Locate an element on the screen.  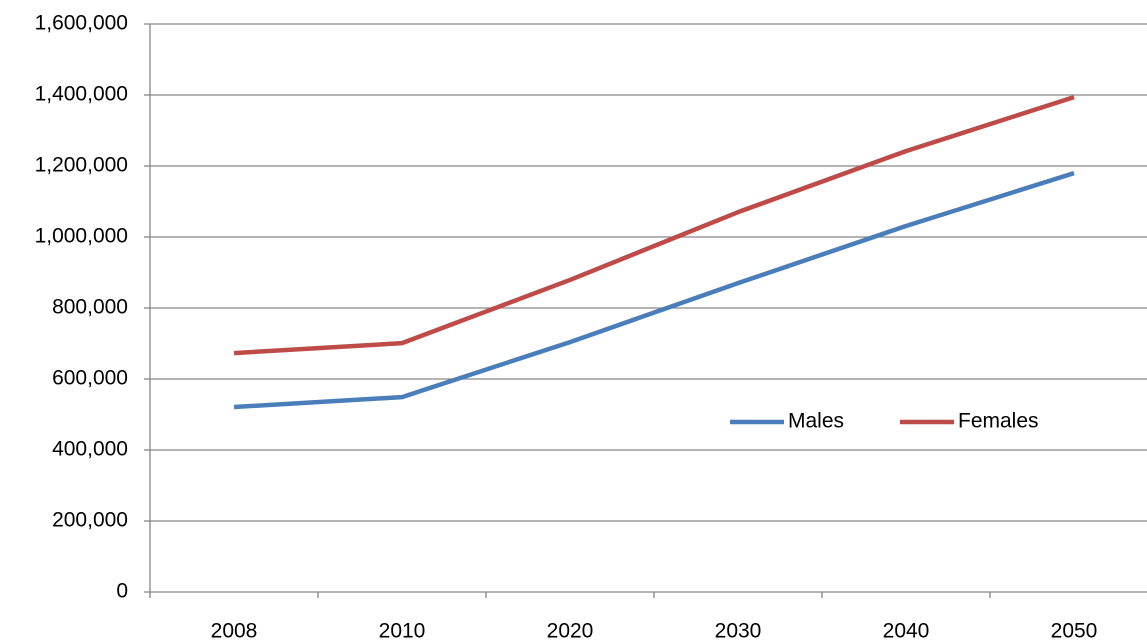
x-tick-label: 2008 is located at coordinates (234, 630).